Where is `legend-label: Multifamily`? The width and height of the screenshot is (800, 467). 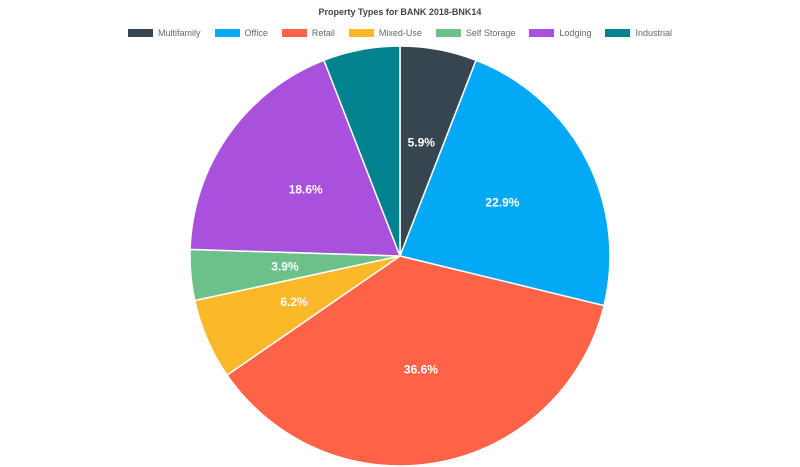 legend-label: Multifamily is located at coordinates (179, 33).